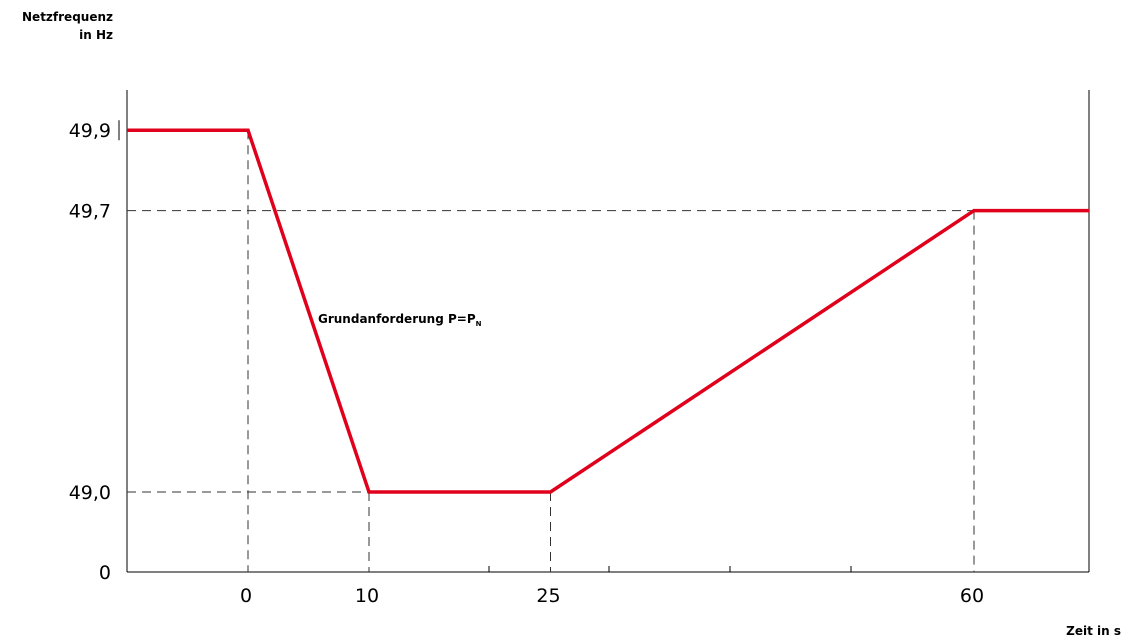 The image size is (1133, 641). I want to click on y-tick-label-0: 0, so click(105, 573).